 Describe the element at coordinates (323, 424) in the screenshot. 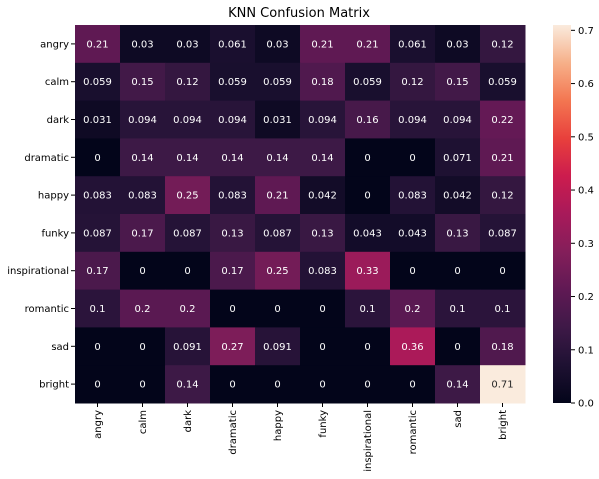

I see `x-tick-label: funky` at that location.